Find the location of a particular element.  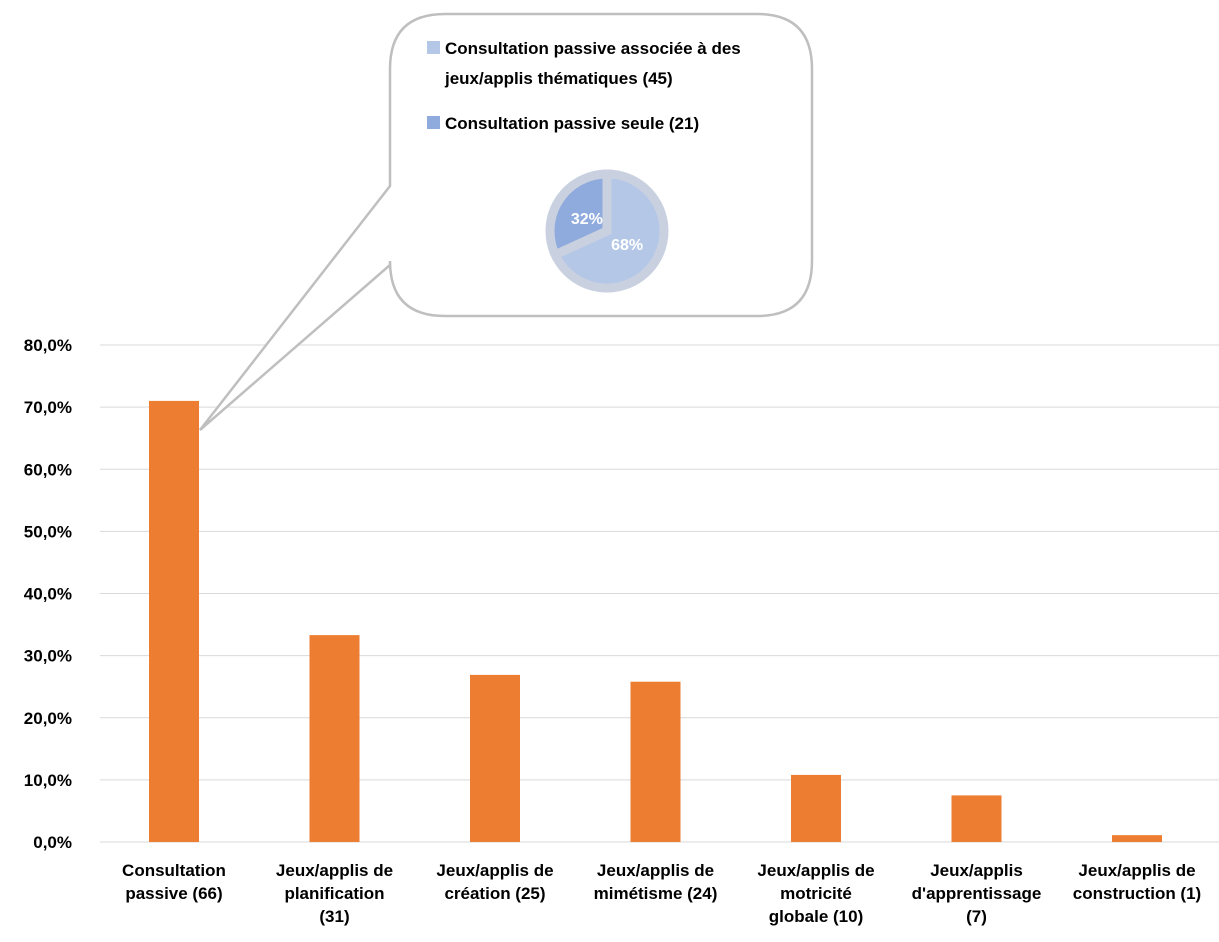

x-tick-label-line: création (25) is located at coordinates (494, 893).